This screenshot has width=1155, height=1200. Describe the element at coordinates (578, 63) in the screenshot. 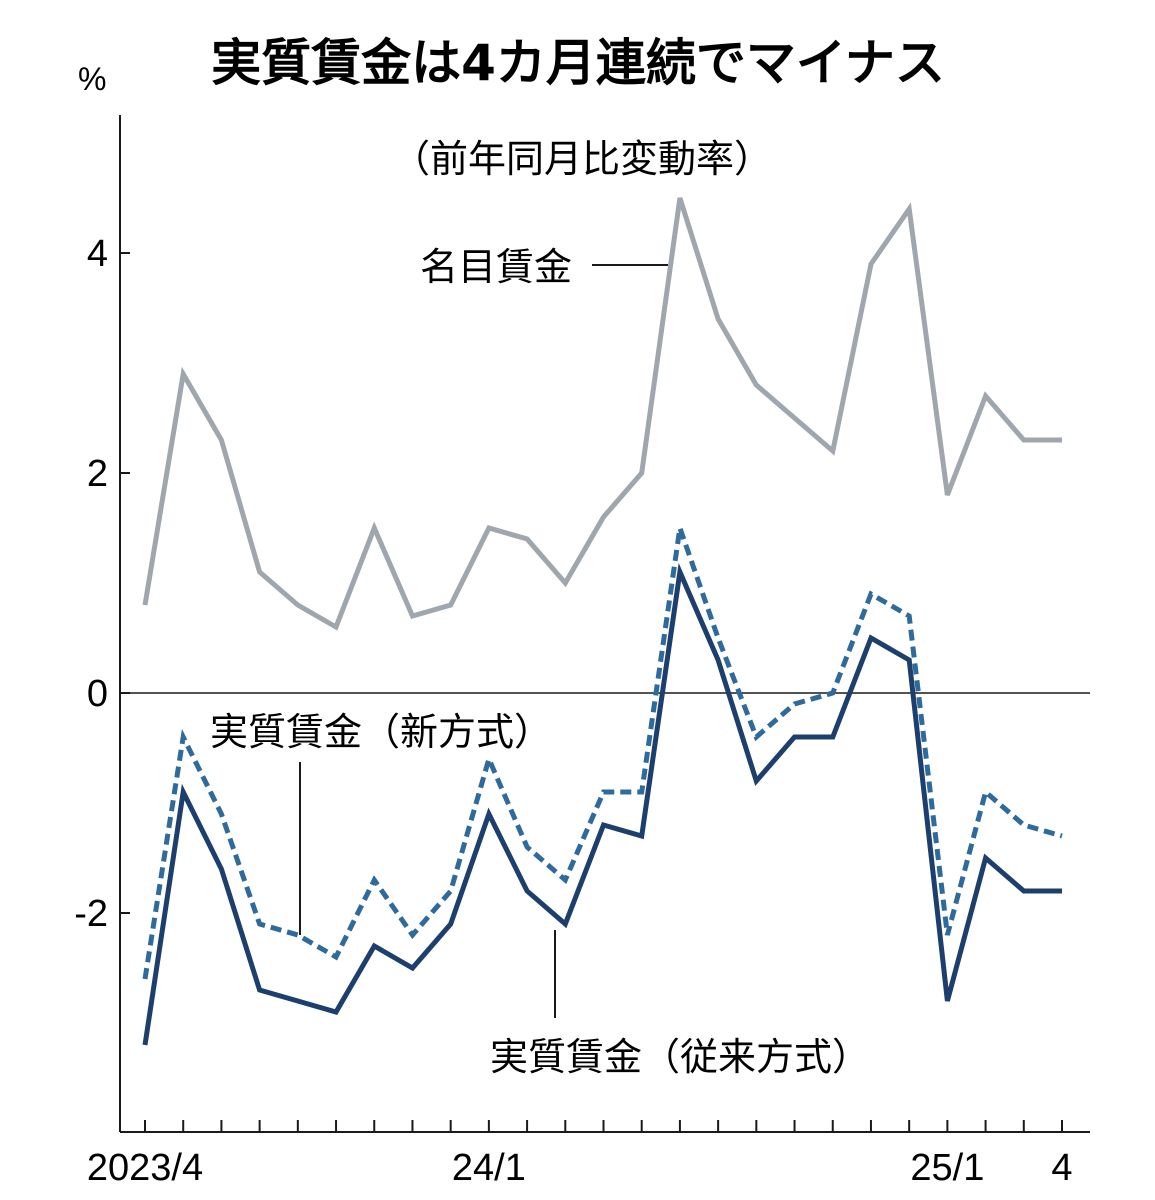

I see `chart-title: 実質賃金は4カ月連続でマイナス` at that location.